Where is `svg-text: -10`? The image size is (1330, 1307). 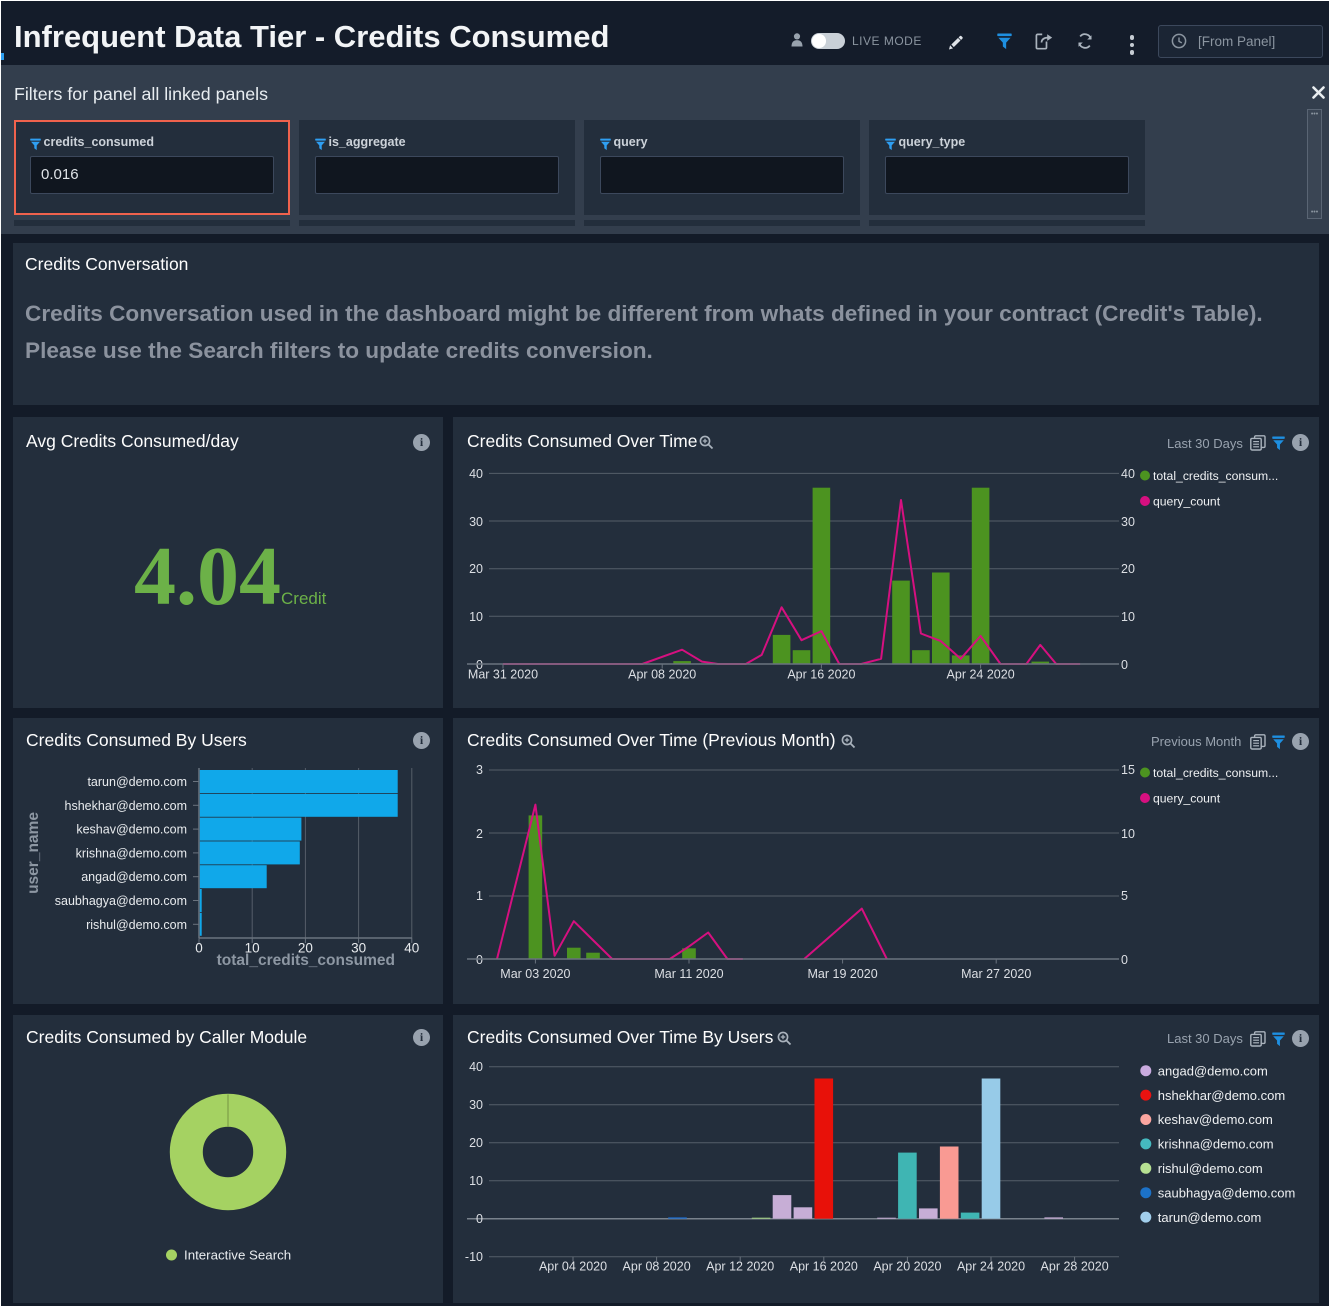
svg-text: -10 is located at coordinates (474, 1257).